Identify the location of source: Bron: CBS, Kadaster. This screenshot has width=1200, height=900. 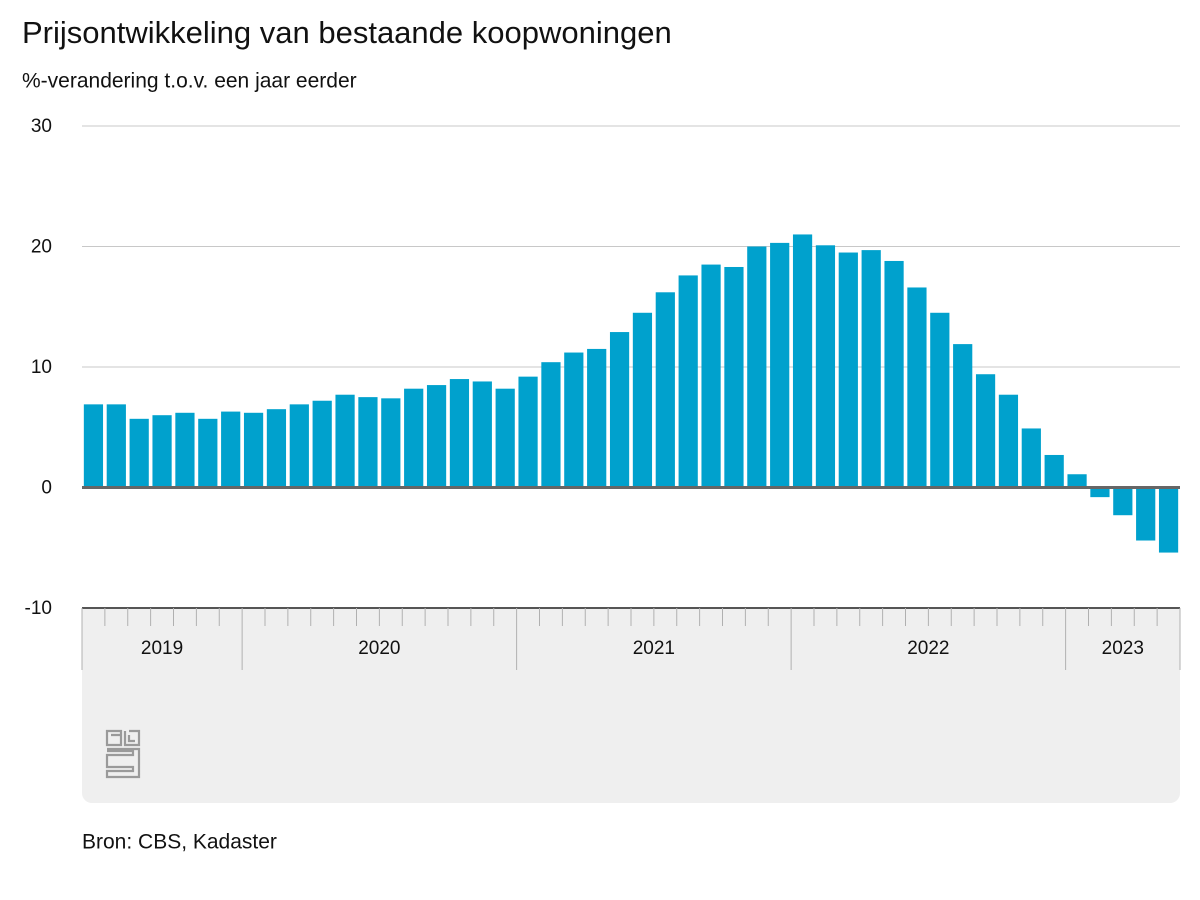
(179, 842).